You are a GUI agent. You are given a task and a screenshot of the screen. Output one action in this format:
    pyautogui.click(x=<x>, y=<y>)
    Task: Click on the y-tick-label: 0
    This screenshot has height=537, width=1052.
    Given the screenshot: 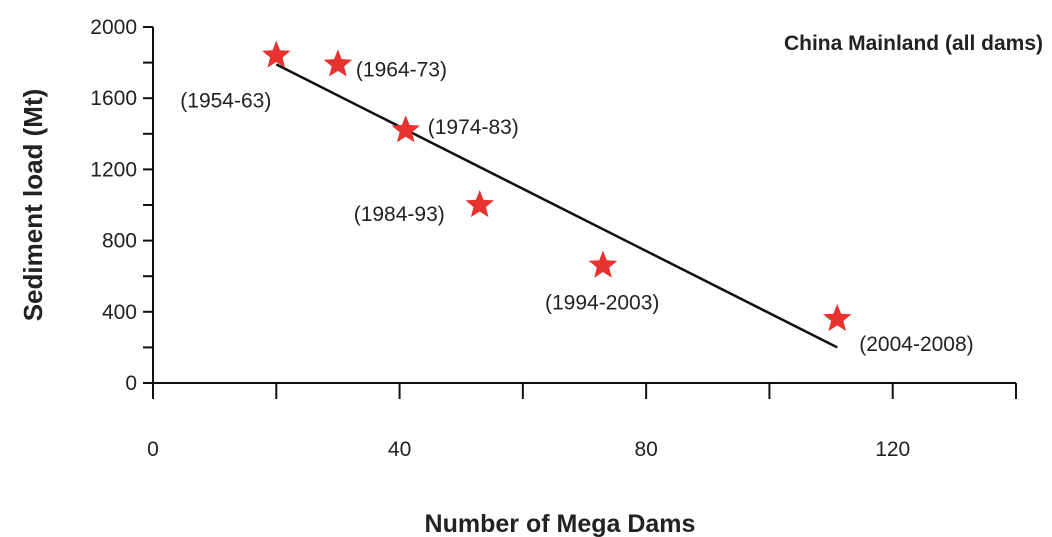 What is the action you would take?
    pyautogui.click(x=131, y=383)
    